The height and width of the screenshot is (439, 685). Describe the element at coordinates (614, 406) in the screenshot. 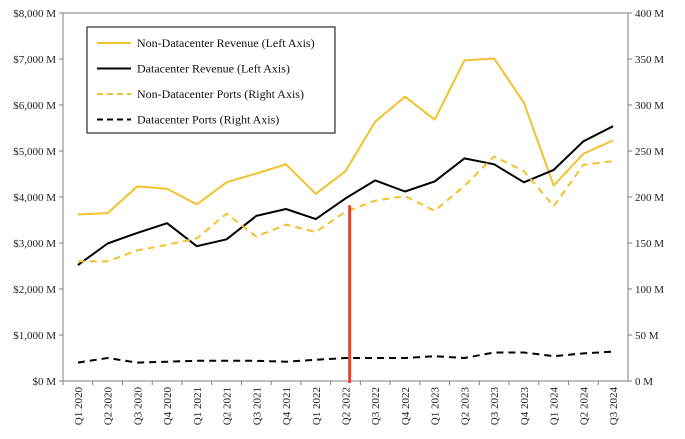

I see `x-tick-label: Q3 2024` at that location.